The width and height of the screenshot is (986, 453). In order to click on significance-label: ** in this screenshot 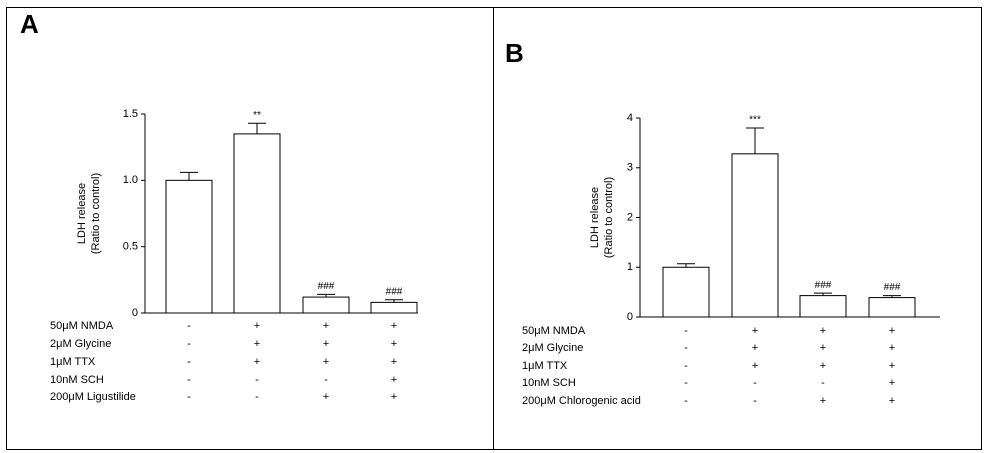, I will do `click(257, 115)`.